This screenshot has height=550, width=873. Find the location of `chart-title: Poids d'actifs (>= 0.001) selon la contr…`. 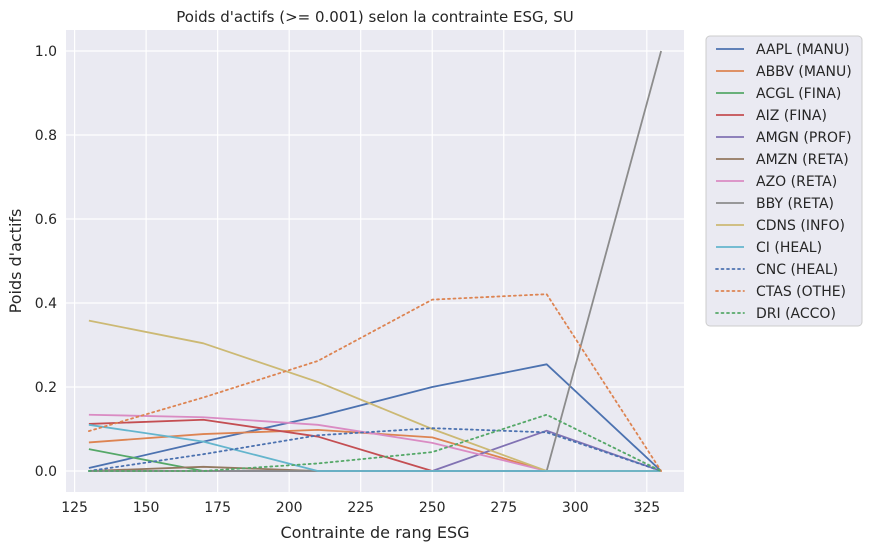

chart-title: Poids d'actifs (>= 0.001) selon la contr… is located at coordinates (374, 17).